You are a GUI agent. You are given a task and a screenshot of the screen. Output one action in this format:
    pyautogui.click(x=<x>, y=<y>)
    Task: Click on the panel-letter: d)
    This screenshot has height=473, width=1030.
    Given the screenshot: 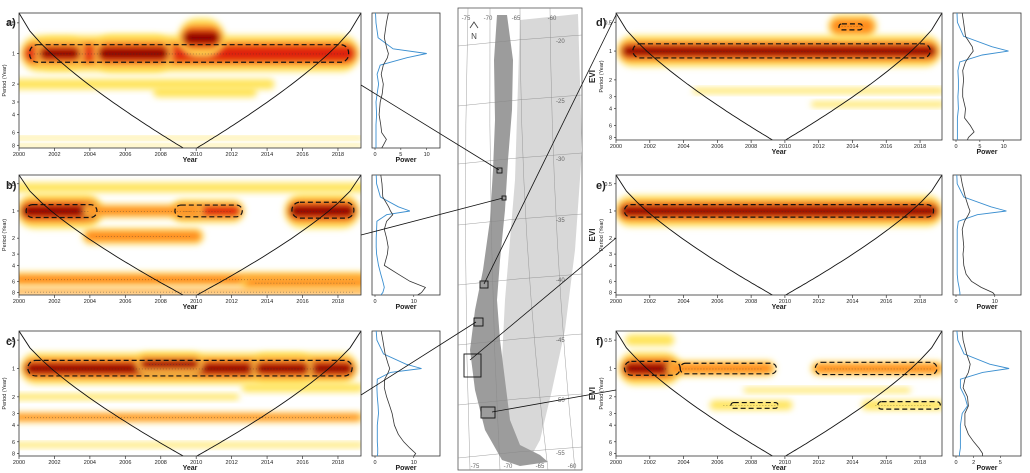 What is the action you would take?
    pyautogui.click(x=601, y=23)
    